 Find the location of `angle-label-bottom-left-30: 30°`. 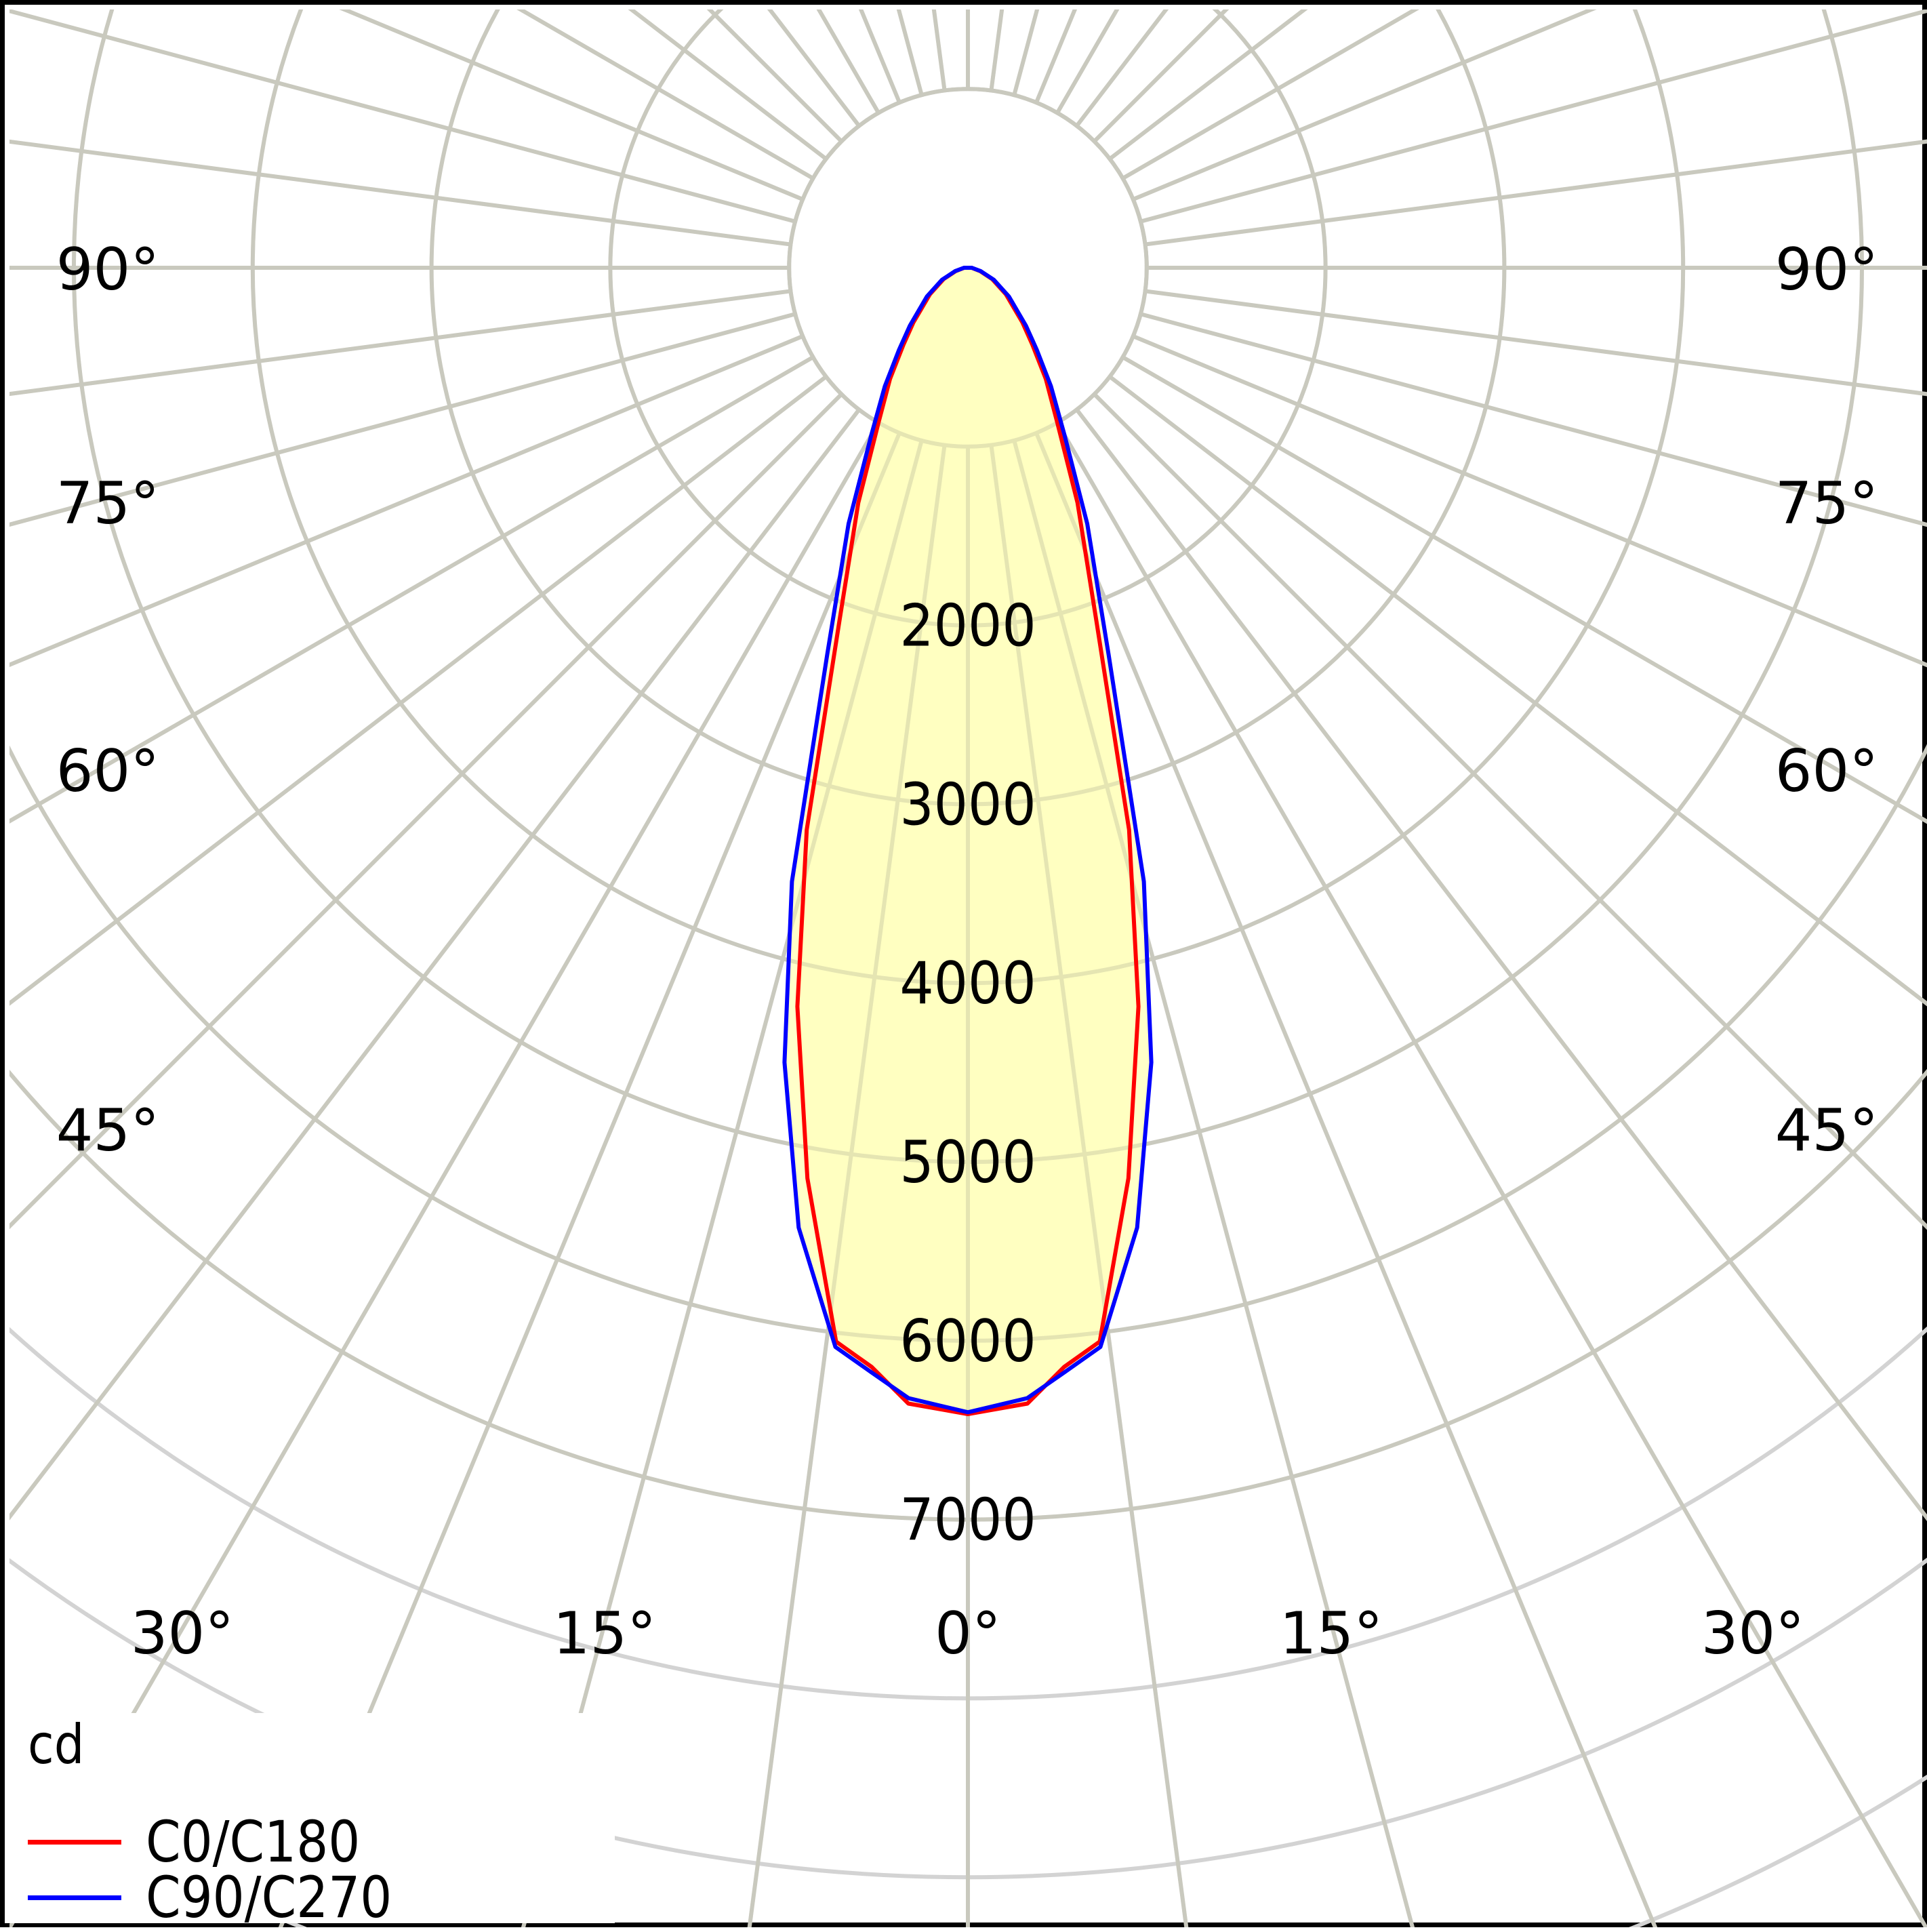

angle-label-bottom-left-30: 30° is located at coordinates (182, 1634).